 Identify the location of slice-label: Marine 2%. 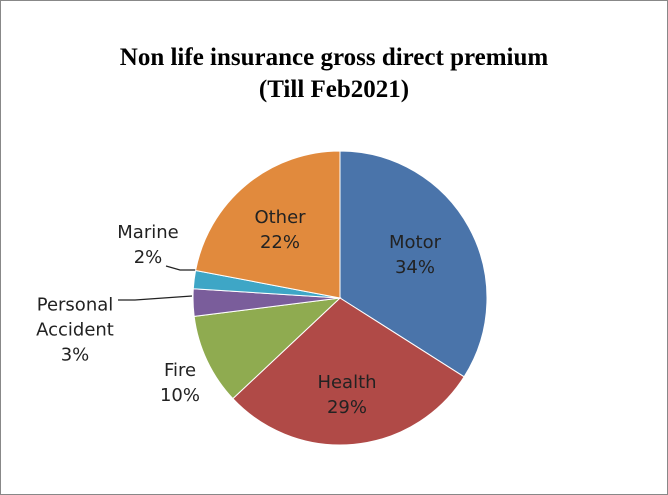
(148, 245).